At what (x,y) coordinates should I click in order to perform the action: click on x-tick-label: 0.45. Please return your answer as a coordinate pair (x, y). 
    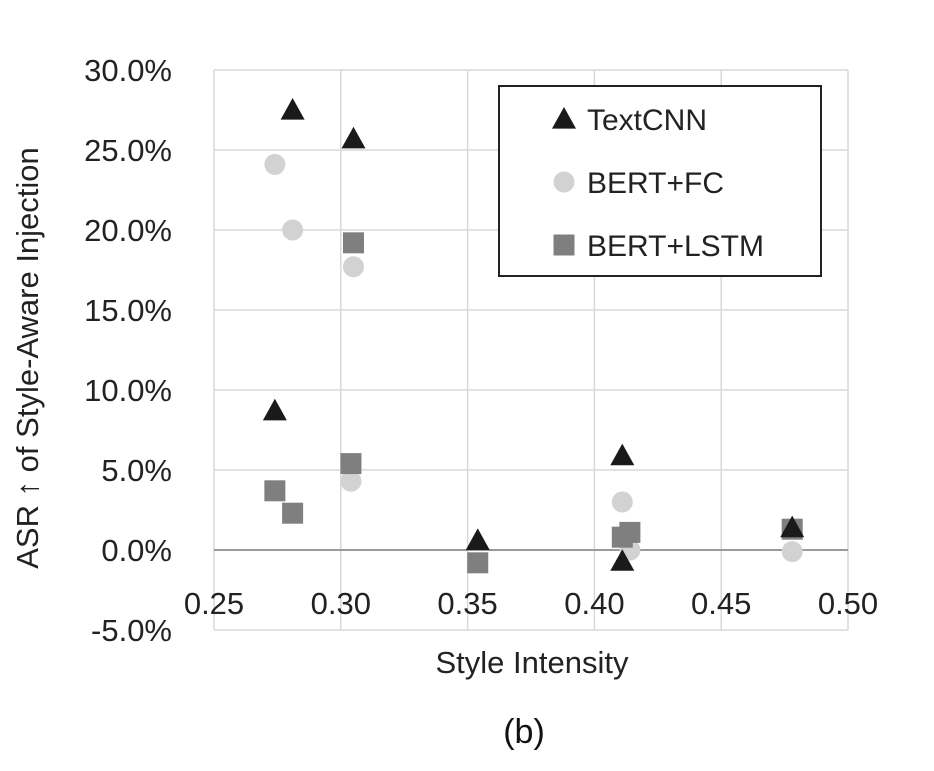
    Looking at the image, I should click on (721, 603).